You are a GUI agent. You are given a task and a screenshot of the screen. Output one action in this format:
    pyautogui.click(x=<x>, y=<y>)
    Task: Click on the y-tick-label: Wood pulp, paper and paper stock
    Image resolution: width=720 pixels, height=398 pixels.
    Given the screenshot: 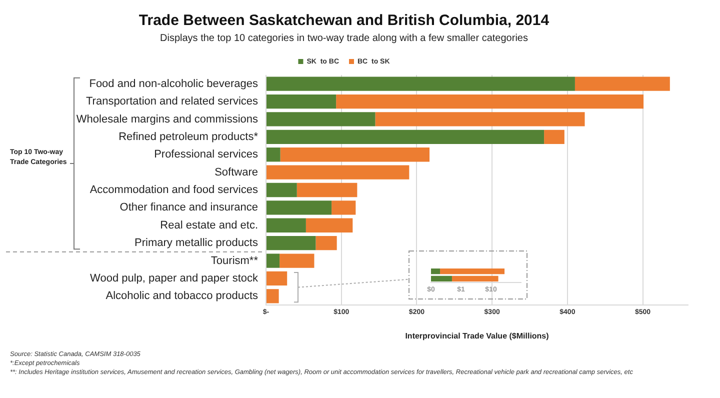 What is the action you would take?
    pyautogui.click(x=174, y=278)
    